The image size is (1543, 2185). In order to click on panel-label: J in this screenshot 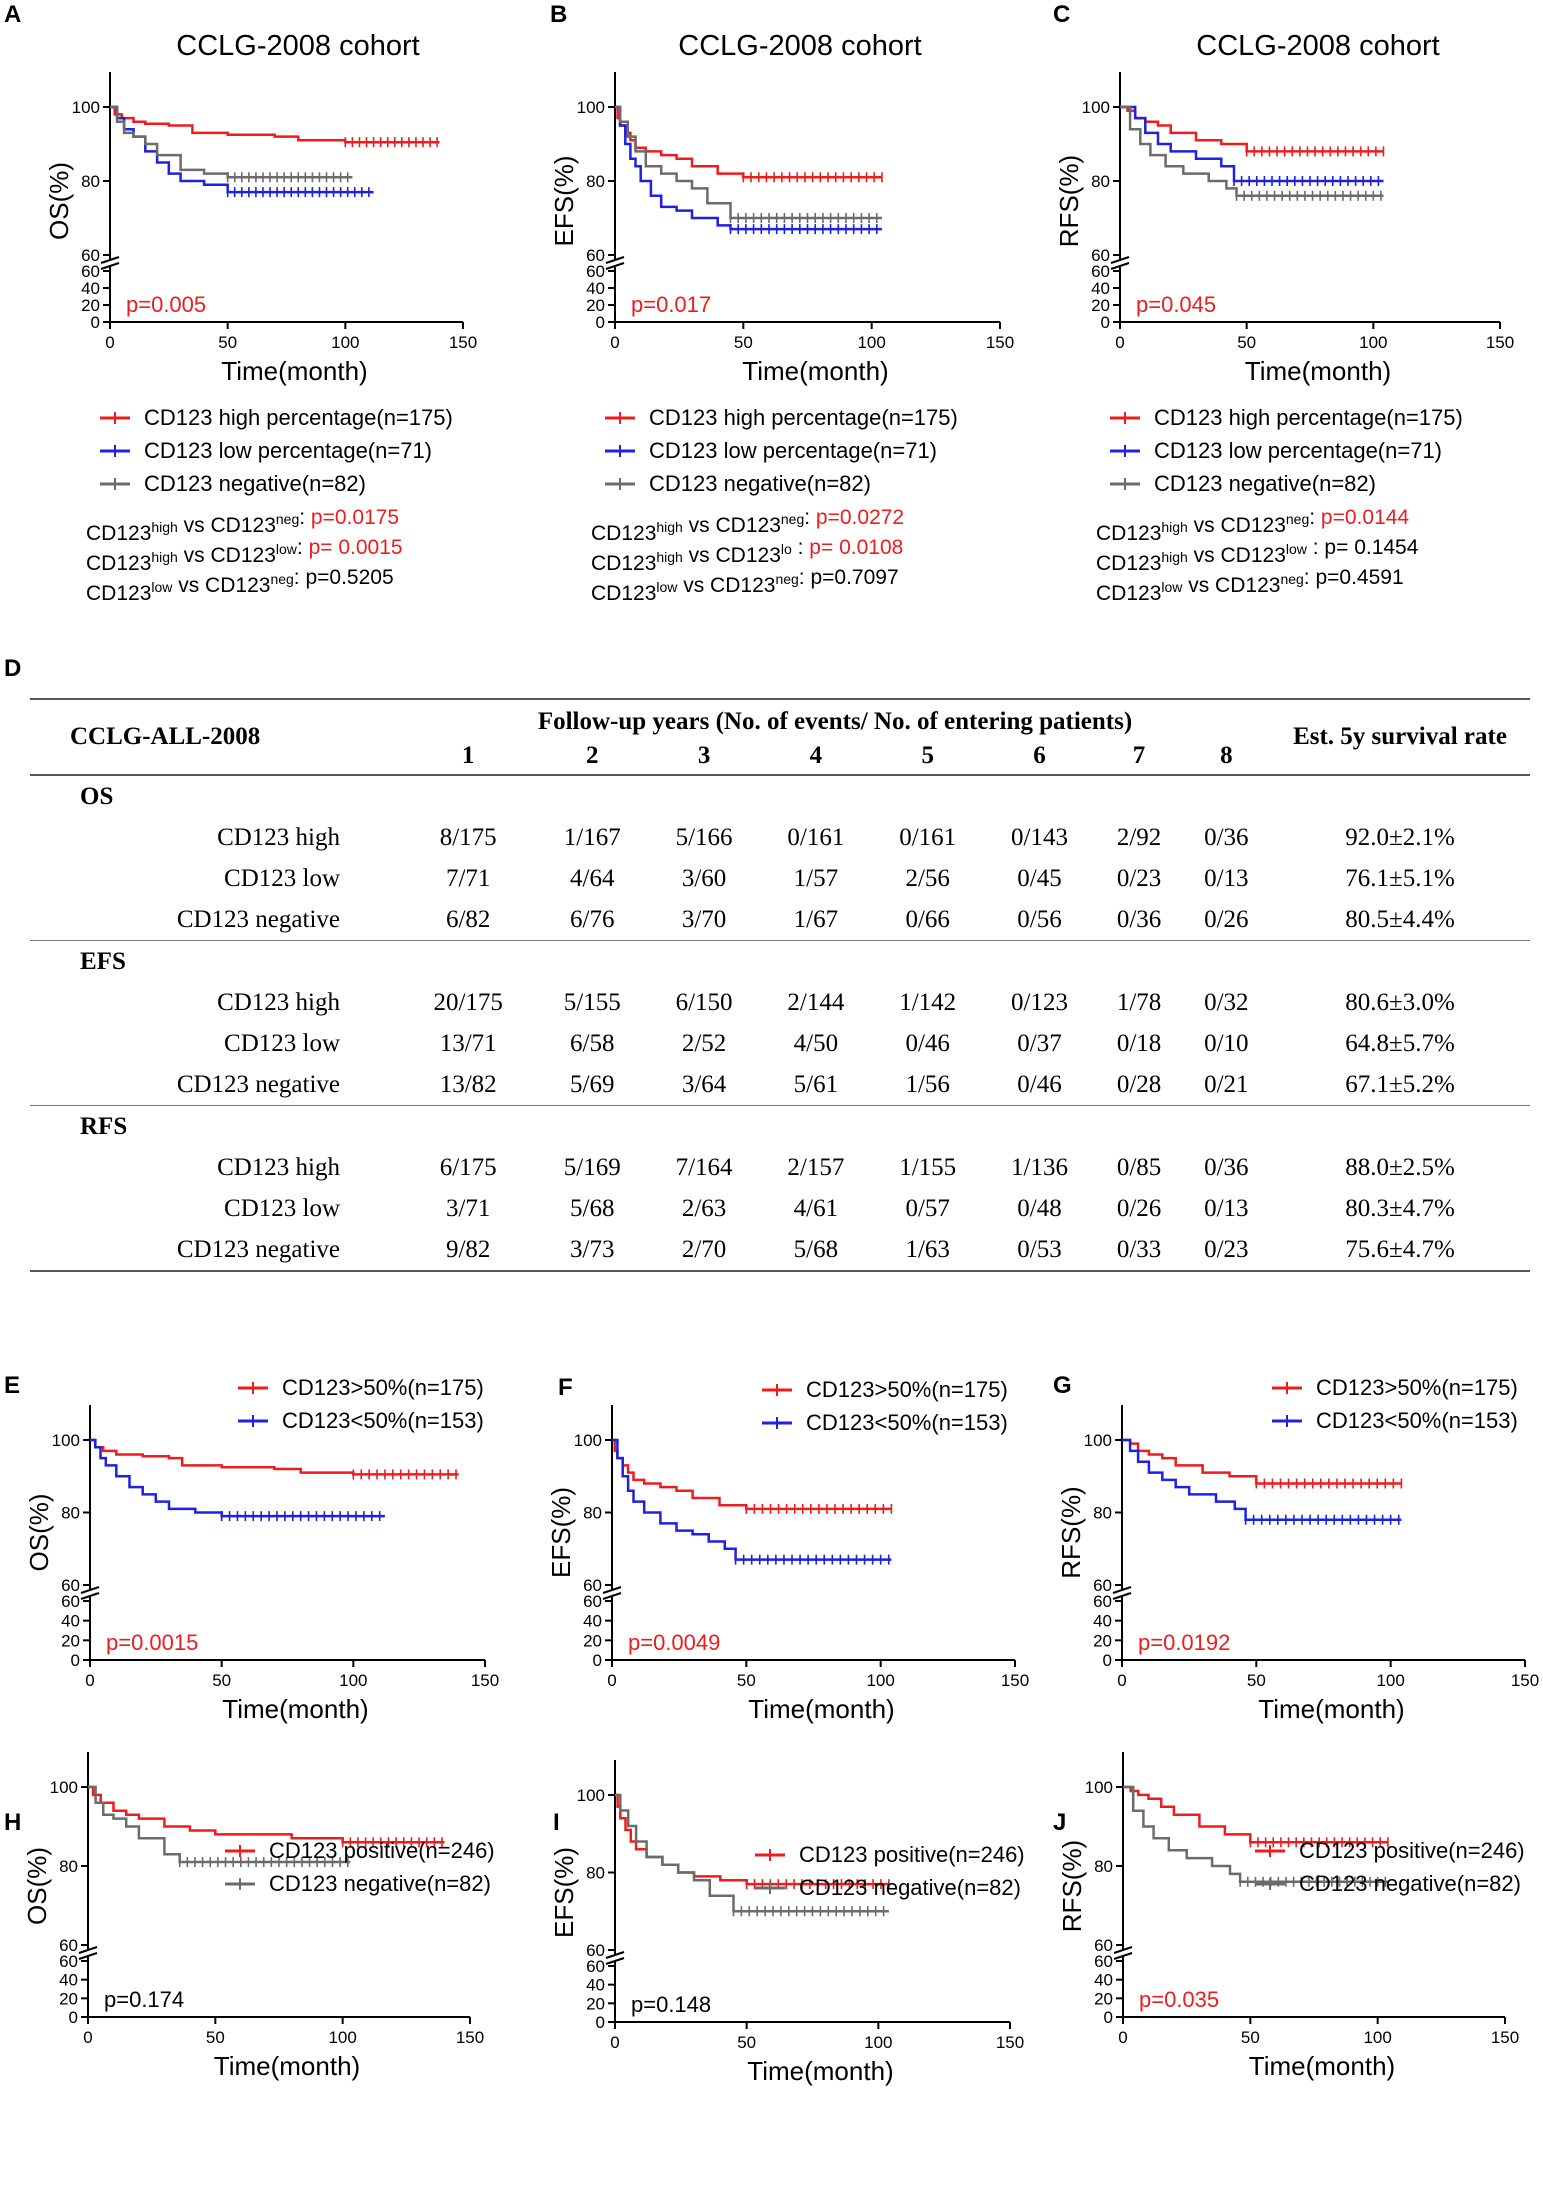, I will do `click(1059, 1822)`.